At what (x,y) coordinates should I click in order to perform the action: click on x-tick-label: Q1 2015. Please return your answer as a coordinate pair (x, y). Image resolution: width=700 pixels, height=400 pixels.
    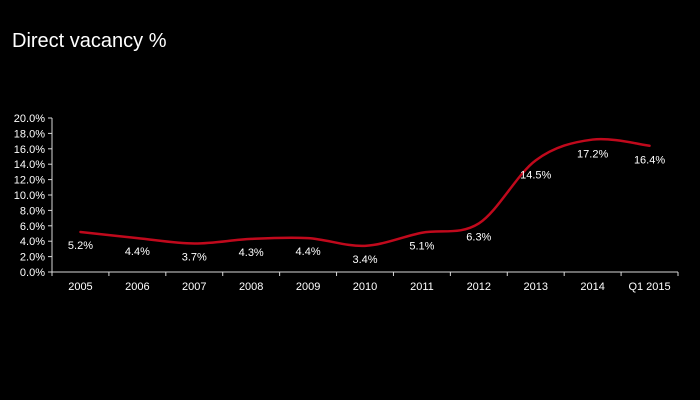
    Looking at the image, I should click on (649, 287).